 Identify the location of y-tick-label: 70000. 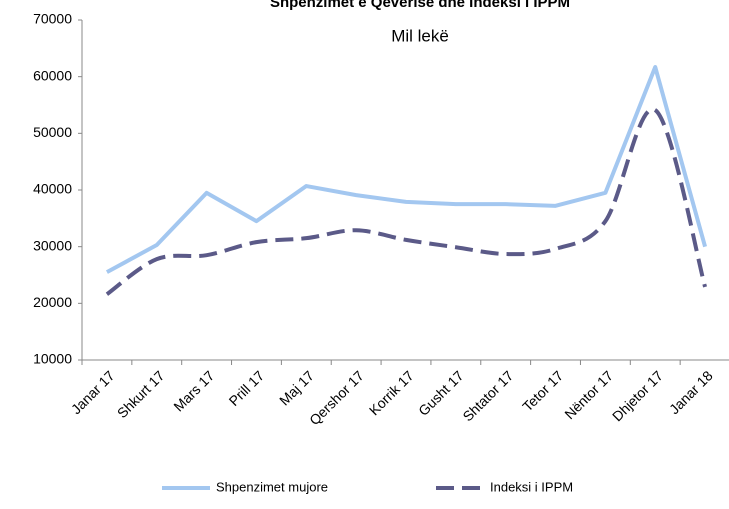
(52, 19).